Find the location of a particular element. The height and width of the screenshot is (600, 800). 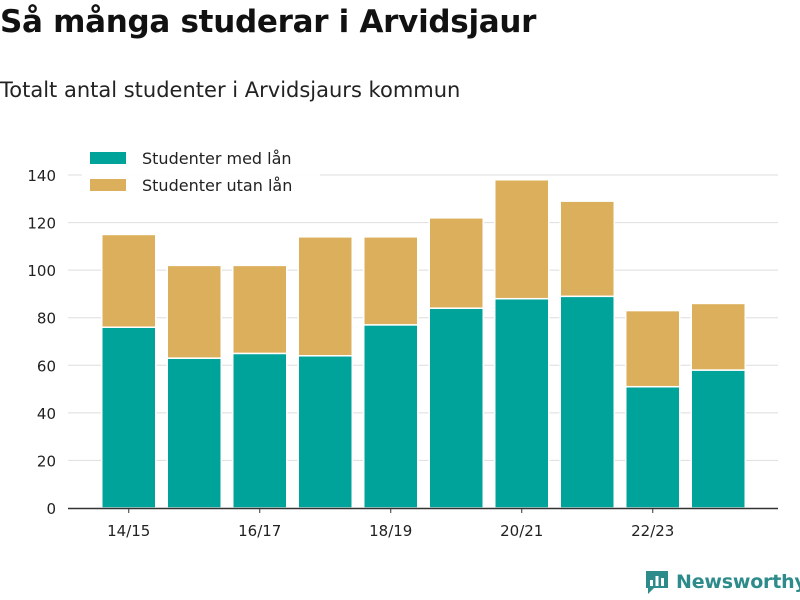

chart-title: Så många studerar i Arvidsjaur is located at coordinates (268, 22).